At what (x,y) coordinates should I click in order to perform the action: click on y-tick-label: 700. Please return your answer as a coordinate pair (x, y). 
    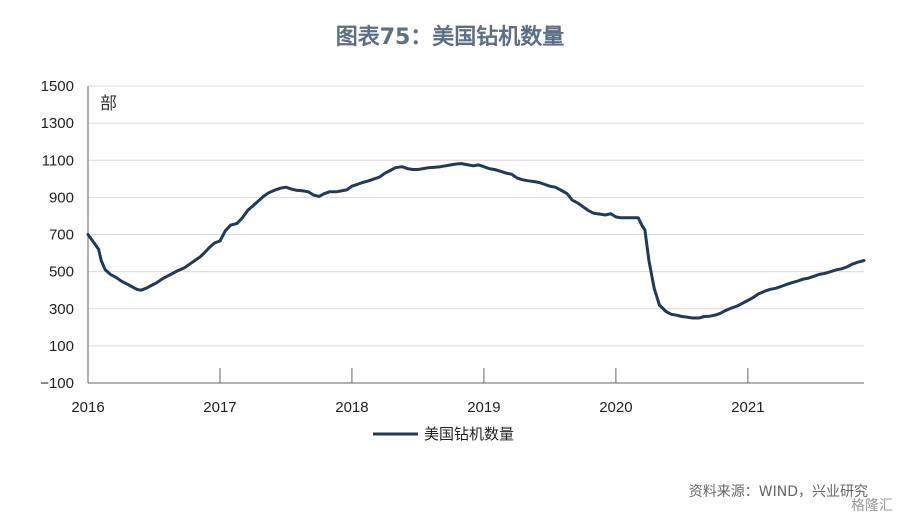
    Looking at the image, I should click on (61, 235).